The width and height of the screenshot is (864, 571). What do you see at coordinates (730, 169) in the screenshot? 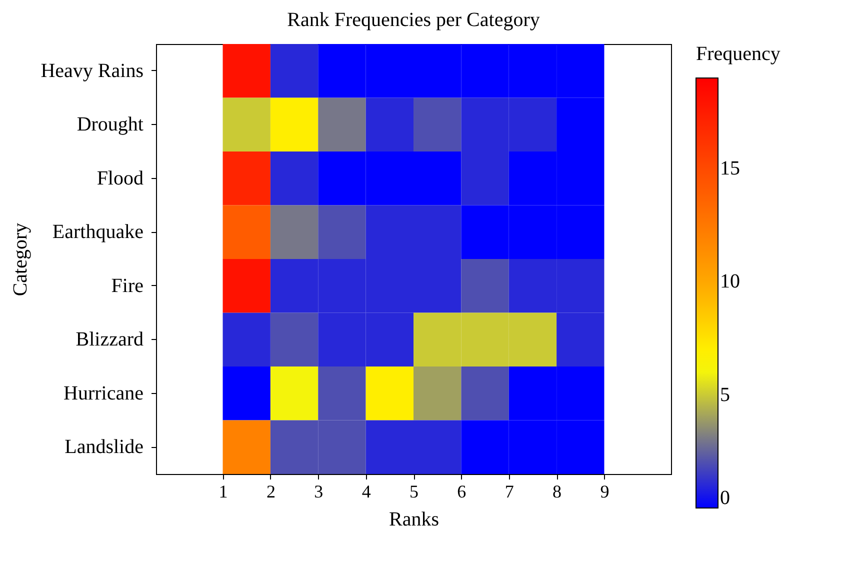
I see `color-bar-label: 15` at bounding box center [730, 169].